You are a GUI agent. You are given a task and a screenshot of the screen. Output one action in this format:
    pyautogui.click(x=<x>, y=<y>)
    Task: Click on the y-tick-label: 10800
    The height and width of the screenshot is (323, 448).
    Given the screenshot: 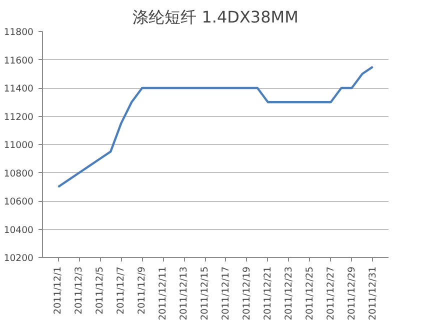 What is the action you would take?
    pyautogui.click(x=19, y=174)
    